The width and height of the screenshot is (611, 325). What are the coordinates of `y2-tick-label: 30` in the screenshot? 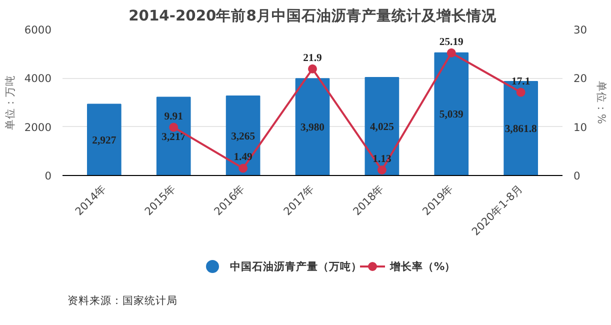 It's located at (581, 30).